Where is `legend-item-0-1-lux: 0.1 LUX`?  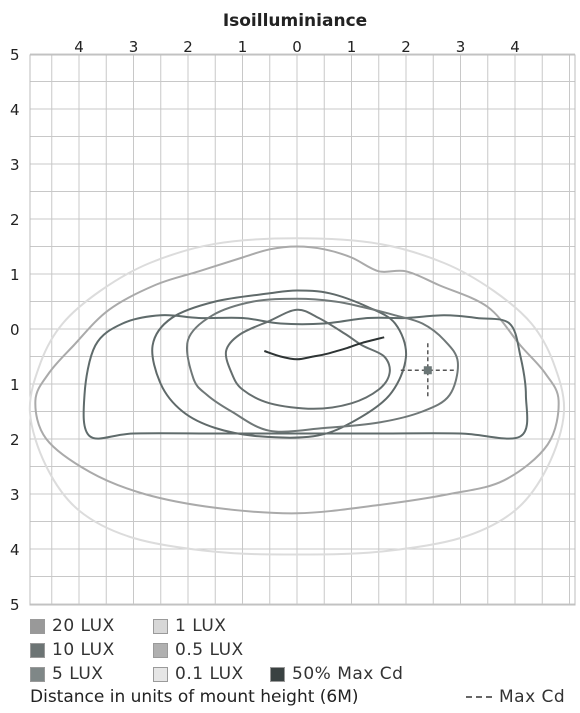
legend-item-0-1-lux: 0.1 LUX is located at coordinates (198, 674).